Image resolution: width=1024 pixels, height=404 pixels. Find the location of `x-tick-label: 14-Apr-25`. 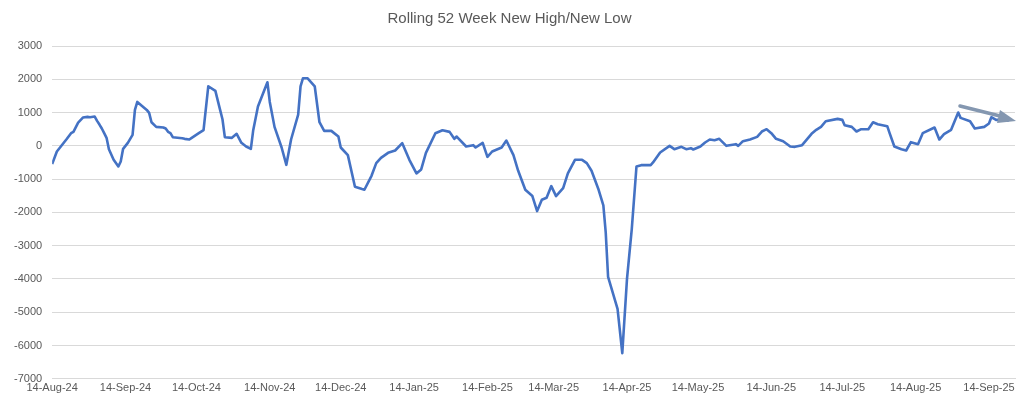

x-tick-label: 14-Apr-25 is located at coordinates (627, 387).